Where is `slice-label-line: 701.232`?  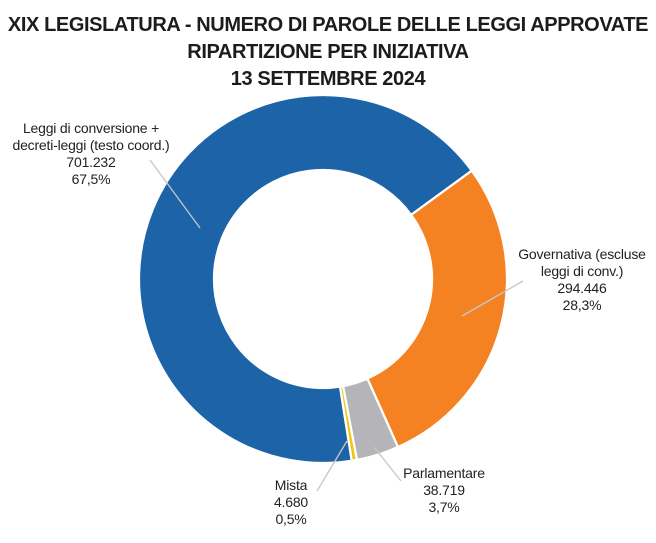 slice-label-line: 701.232 is located at coordinates (91, 162).